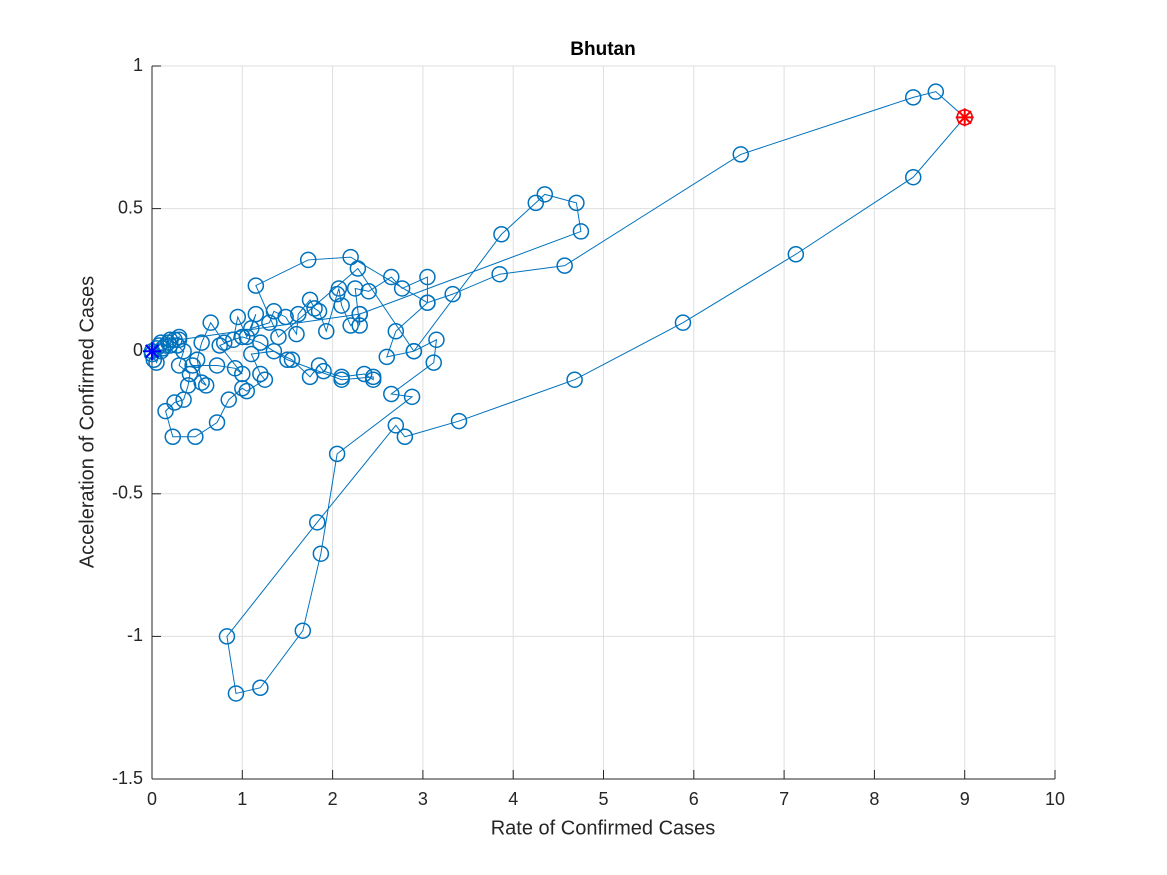 The image size is (1167, 875). Describe the element at coordinates (138, 65) in the screenshot. I see `y-tick-label: 1` at that location.